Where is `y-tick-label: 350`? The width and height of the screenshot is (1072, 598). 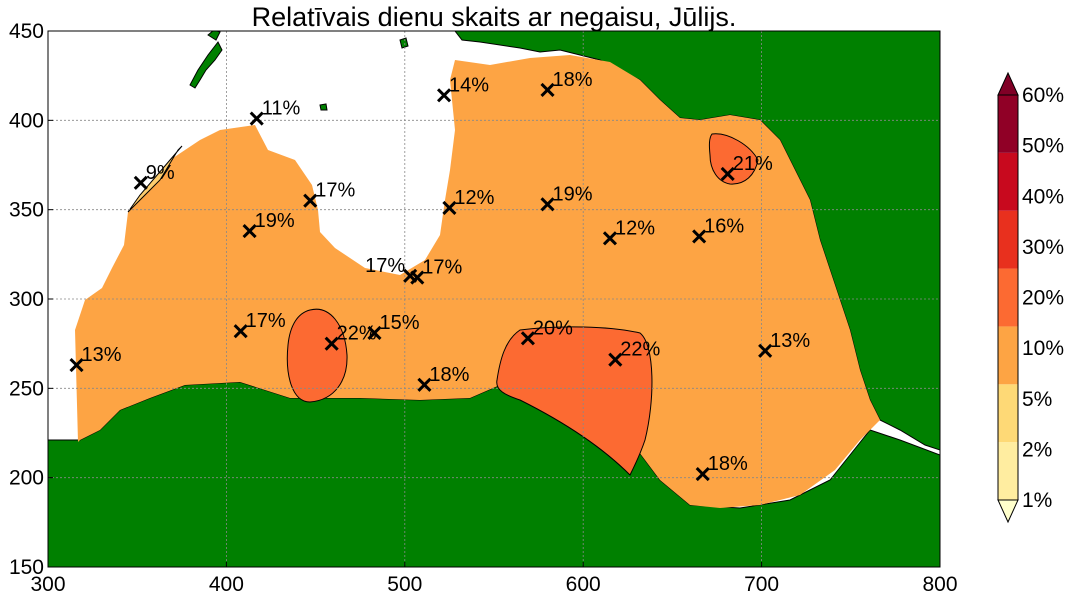
y-tick-label: 350 is located at coordinates (26, 210).